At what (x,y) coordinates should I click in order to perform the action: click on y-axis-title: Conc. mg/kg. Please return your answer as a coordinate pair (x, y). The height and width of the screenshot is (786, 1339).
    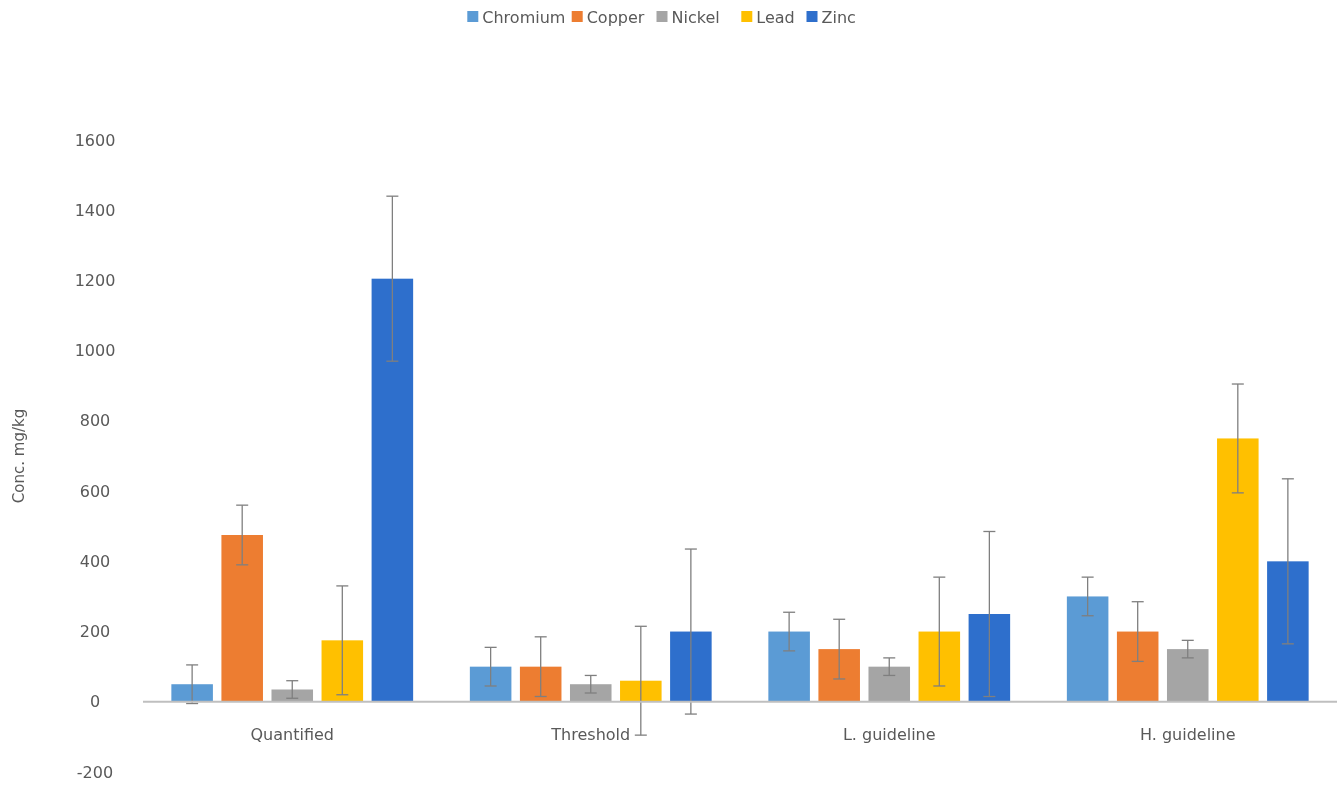
    Looking at the image, I should click on (19, 456).